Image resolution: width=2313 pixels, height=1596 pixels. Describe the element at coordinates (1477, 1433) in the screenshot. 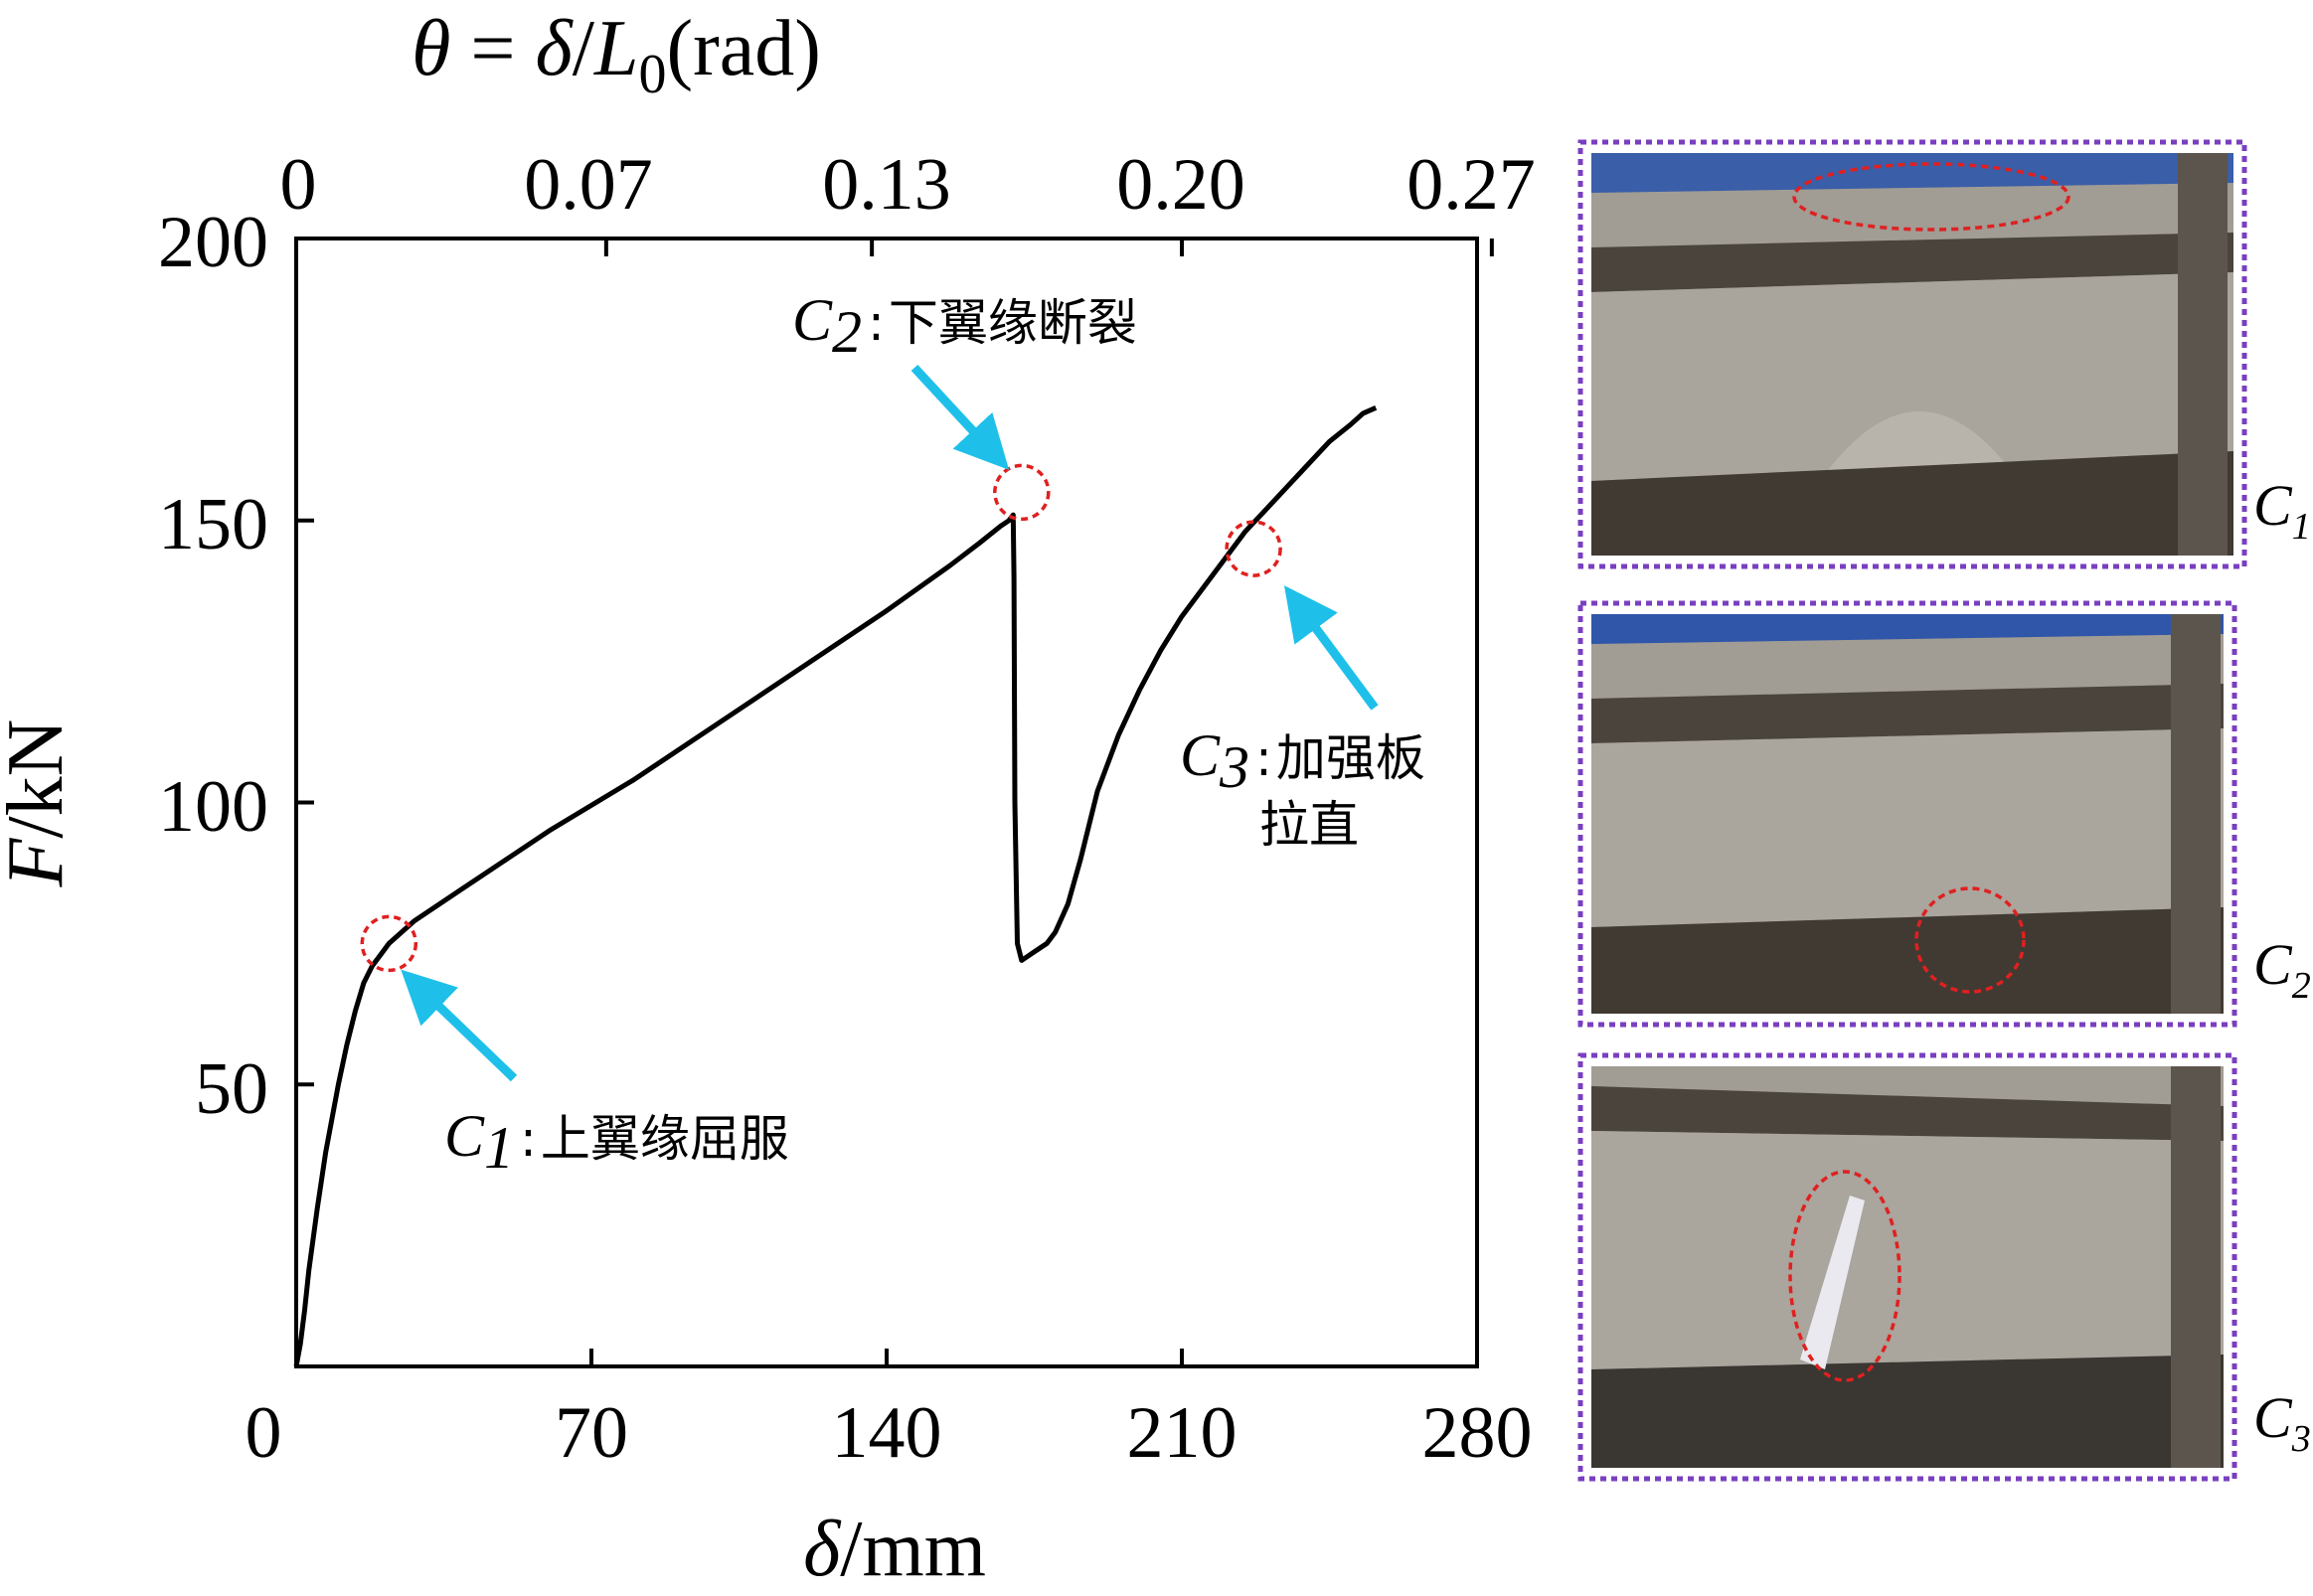

I see `x-tick-label-280: 280` at that location.